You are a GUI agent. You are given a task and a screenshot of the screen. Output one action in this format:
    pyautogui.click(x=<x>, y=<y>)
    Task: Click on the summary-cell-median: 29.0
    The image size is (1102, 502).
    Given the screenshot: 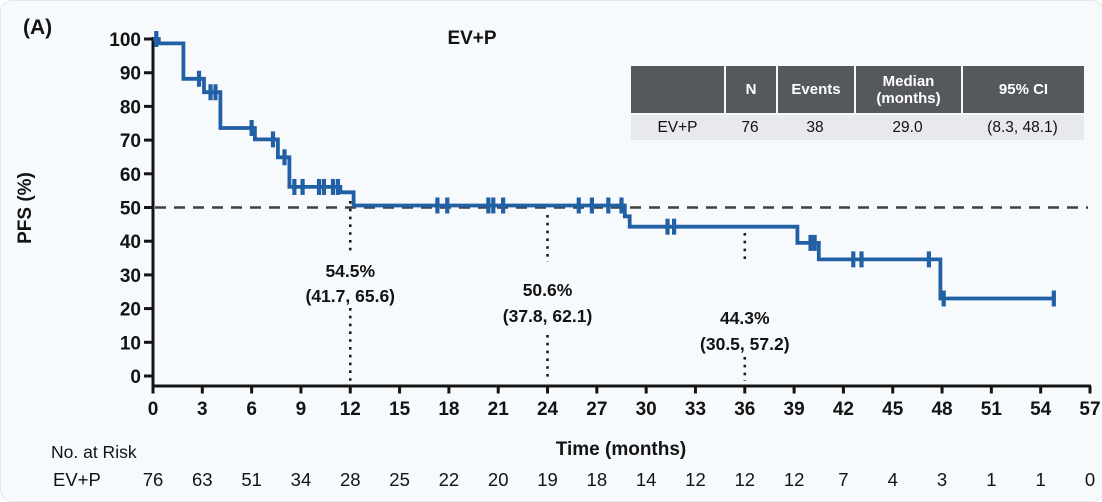 What is the action you would take?
    pyautogui.click(x=907, y=127)
    